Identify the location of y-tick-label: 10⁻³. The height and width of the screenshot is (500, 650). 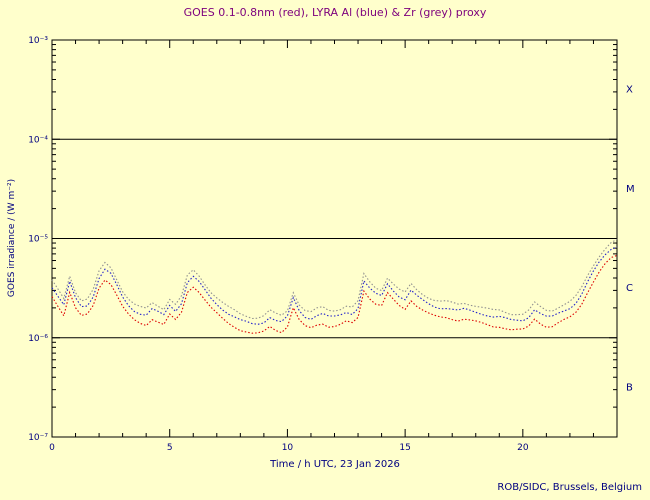
(38, 41).